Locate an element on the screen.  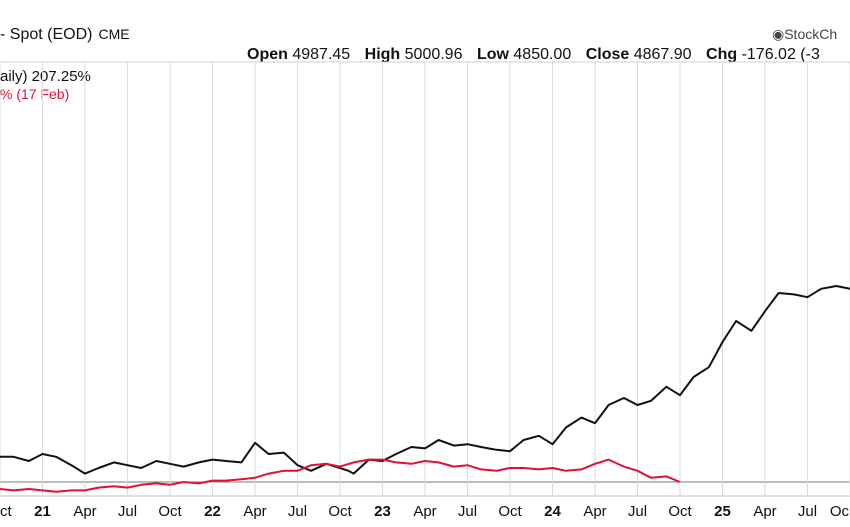
close-label: Close is located at coordinates (607, 54).